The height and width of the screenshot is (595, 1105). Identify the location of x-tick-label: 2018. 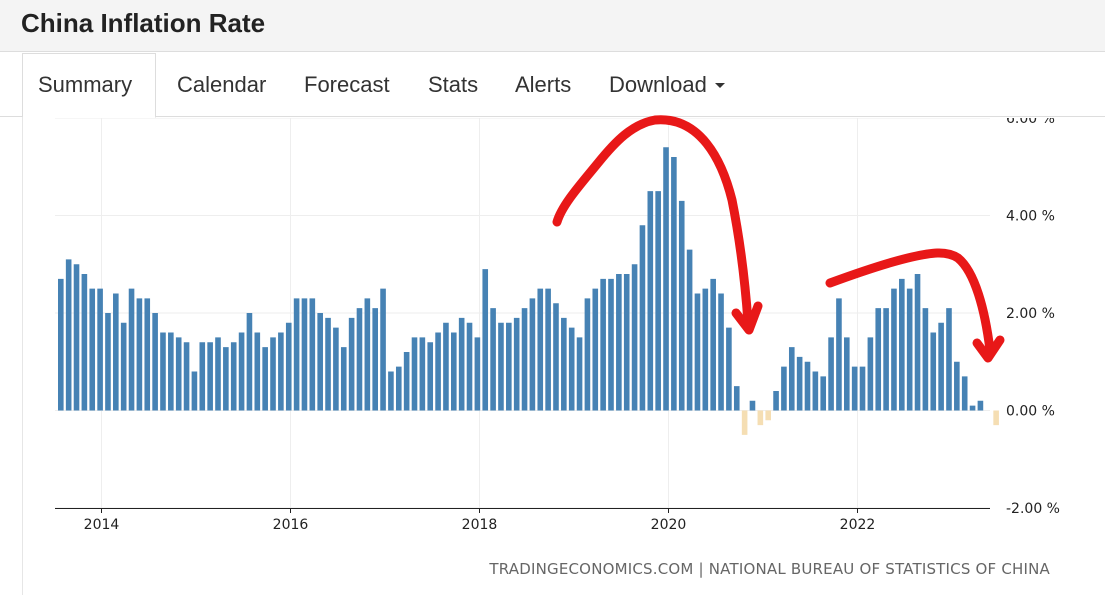
(480, 525).